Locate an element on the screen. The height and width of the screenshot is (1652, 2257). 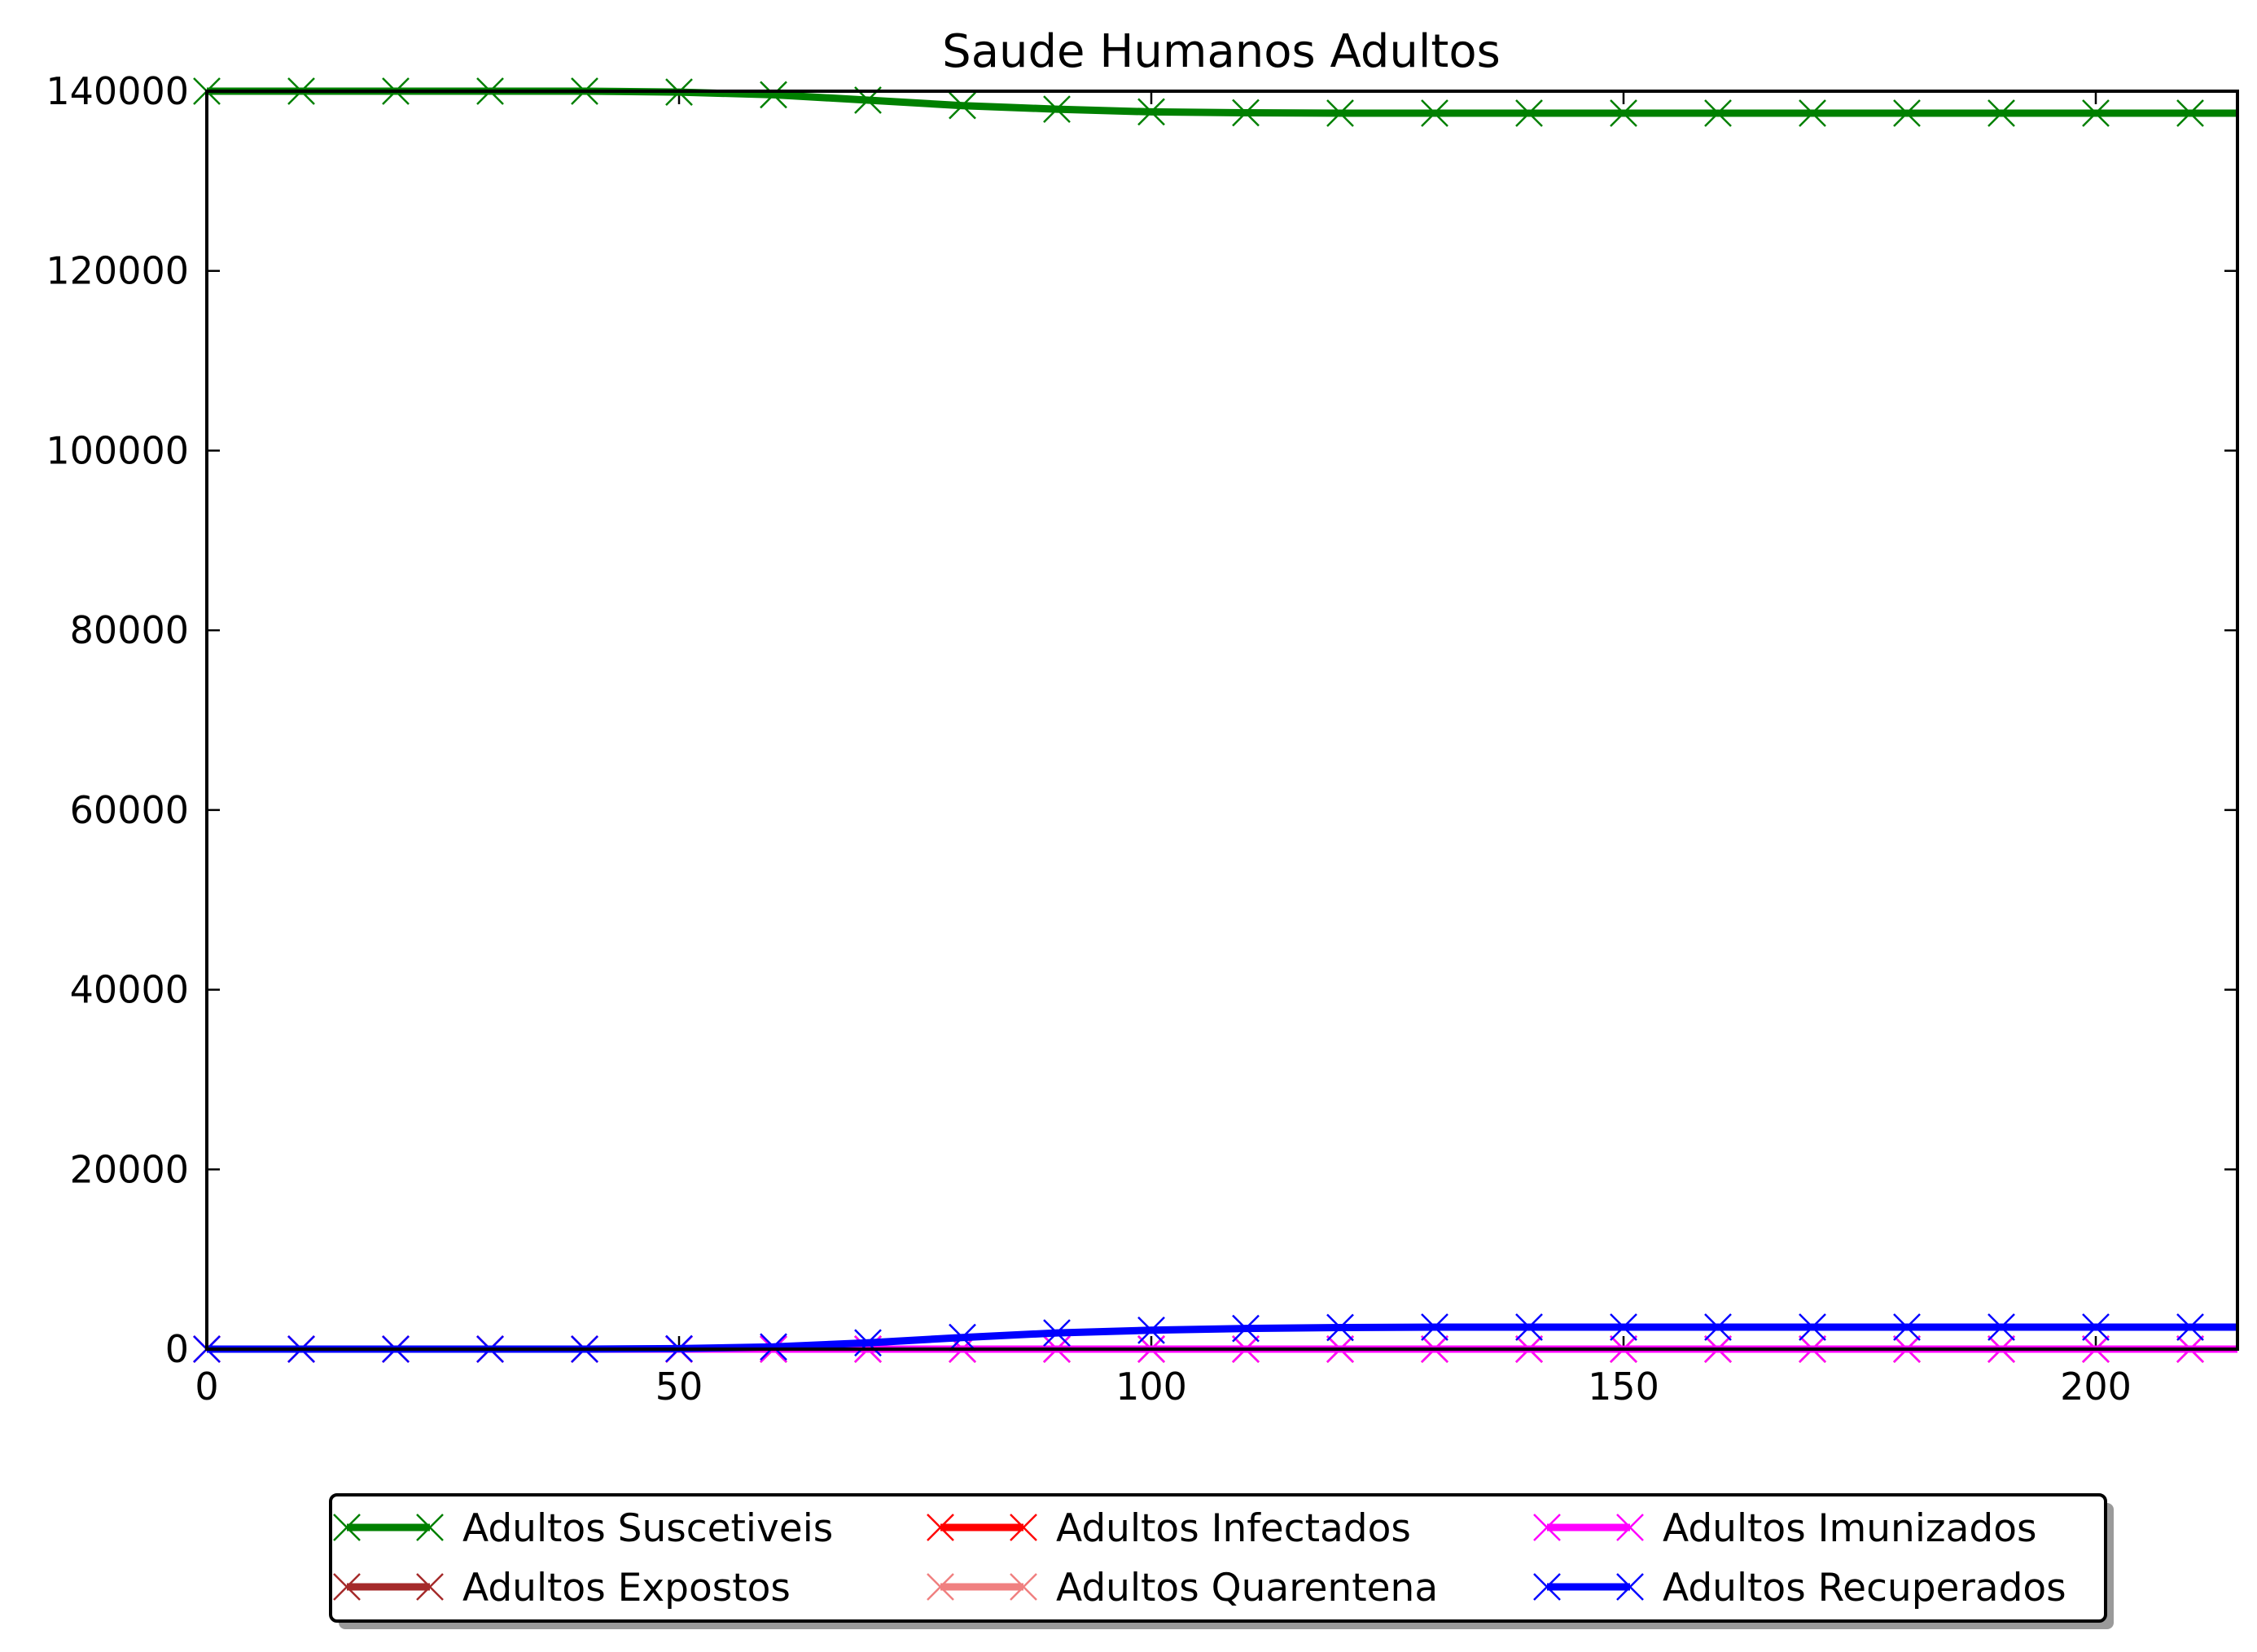
y-tick-label: 20000 is located at coordinates (129, 1169).